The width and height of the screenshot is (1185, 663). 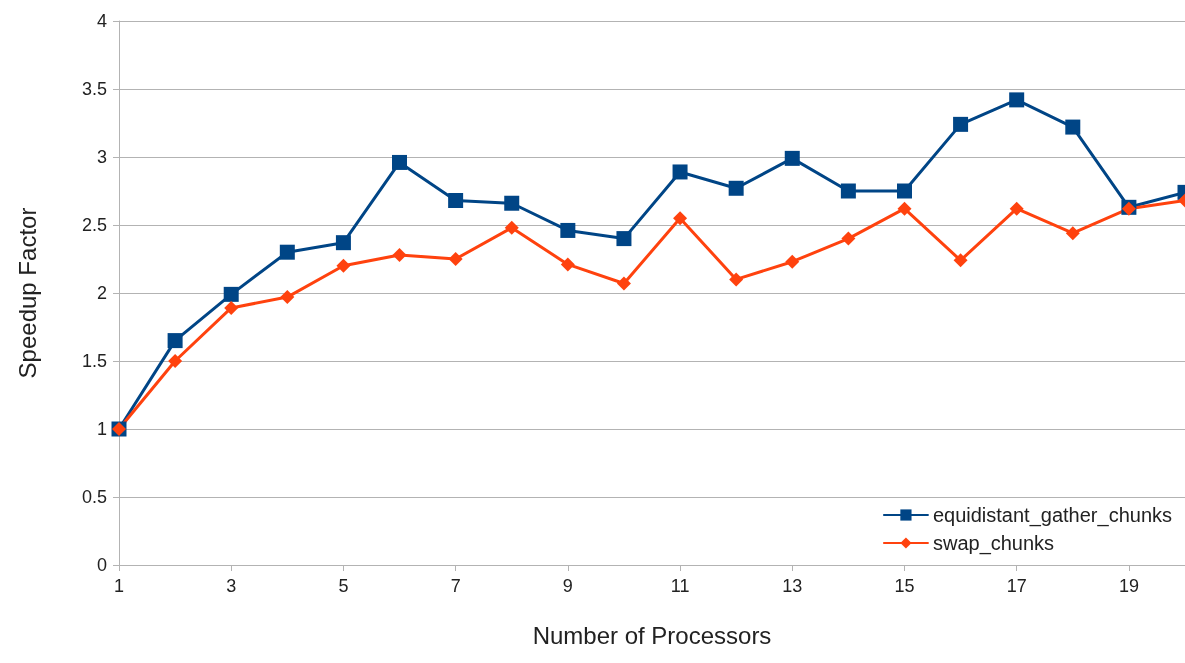 What do you see at coordinates (652, 635) in the screenshot?
I see `x-axis-title: Number of Processors` at bounding box center [652, 635].